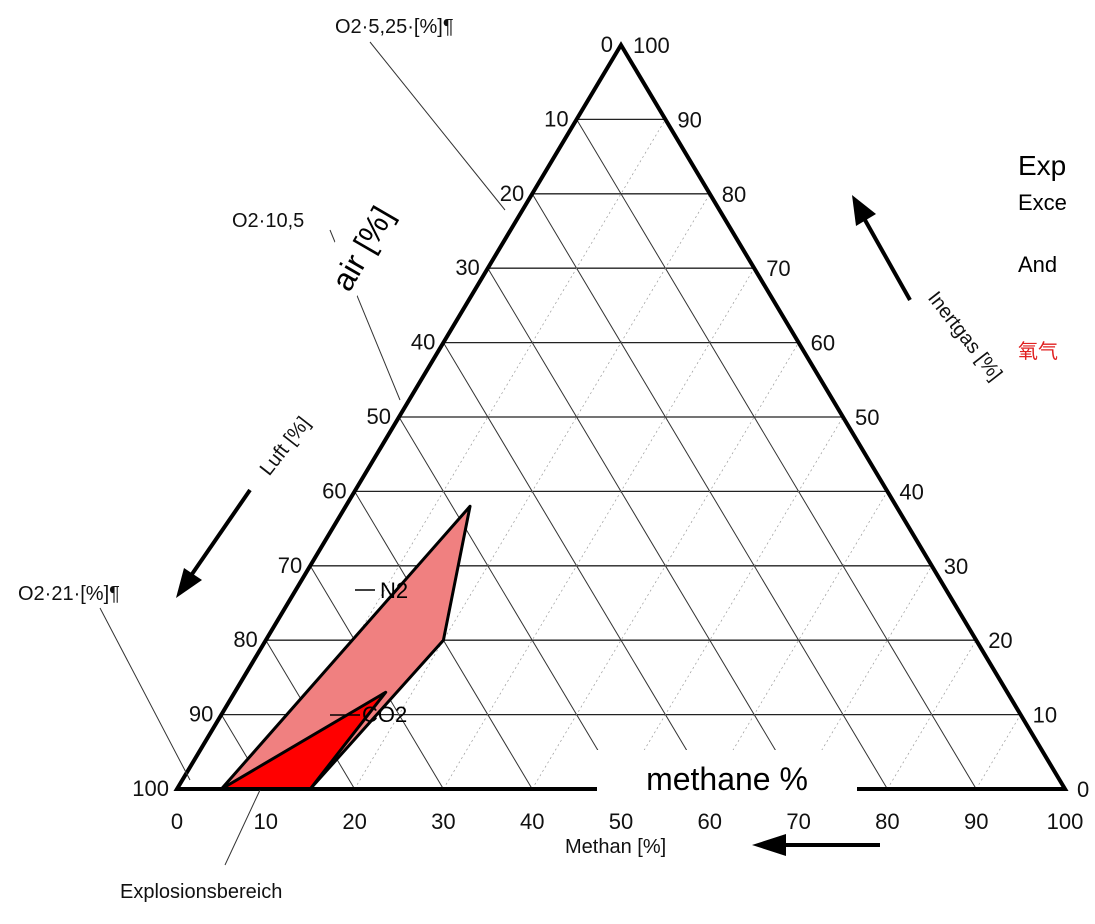 The image size is (1095, 924). Describe the element at coordinates (177, 821) in the screenshot. I see `methane-tick-label: 0` at that location.